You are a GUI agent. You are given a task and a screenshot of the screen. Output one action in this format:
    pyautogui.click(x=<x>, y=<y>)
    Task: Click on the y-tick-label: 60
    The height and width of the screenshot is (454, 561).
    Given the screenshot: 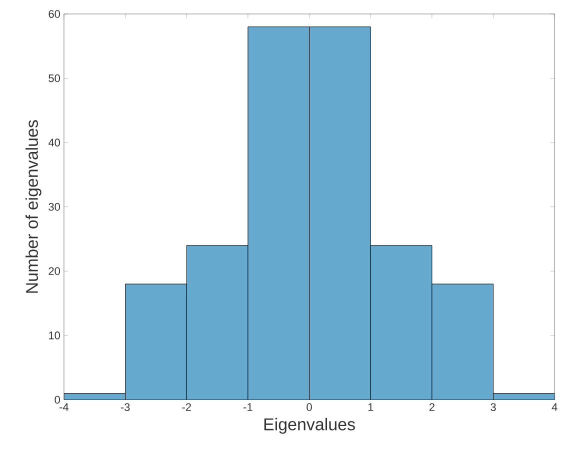 What is the action you would take?
    pyautogui.click(x=54, y=14)
    